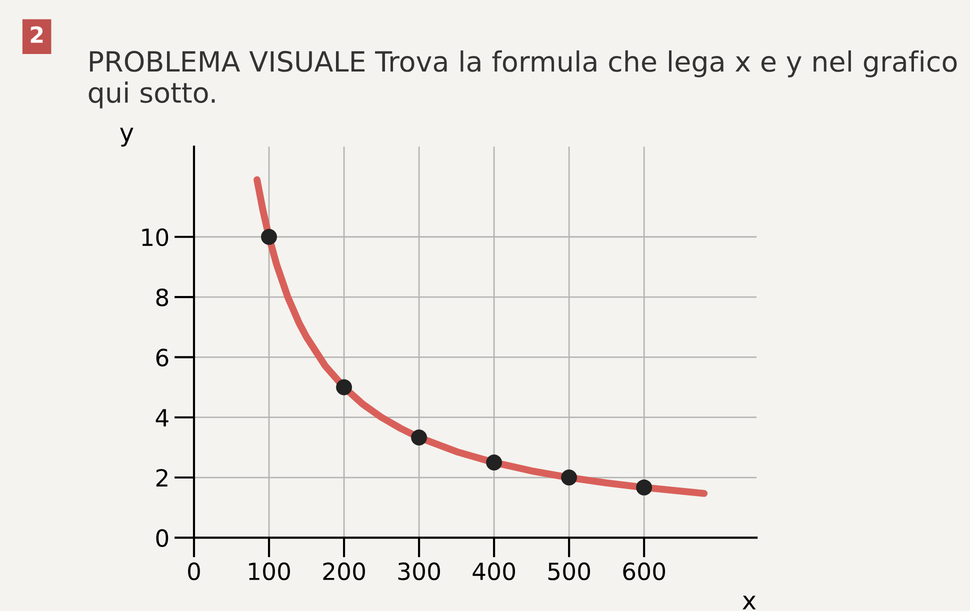  Describe the element at coordinates (162, 538) in the screenshot. I see `y-tick-label: 0` at that location.